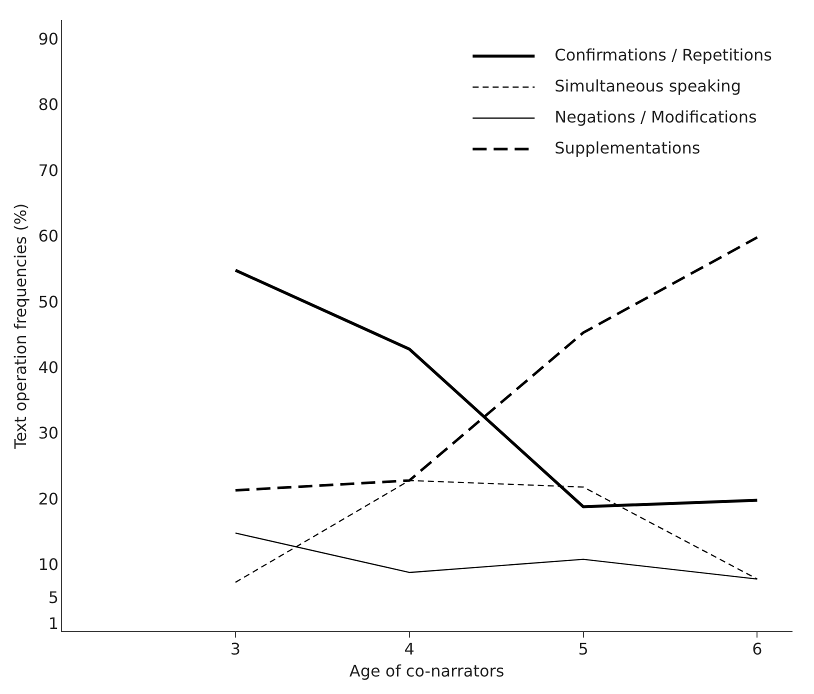 This screenshot has height=694, width=814. I want to click on y-tick-label: 30, so click(48, 433).